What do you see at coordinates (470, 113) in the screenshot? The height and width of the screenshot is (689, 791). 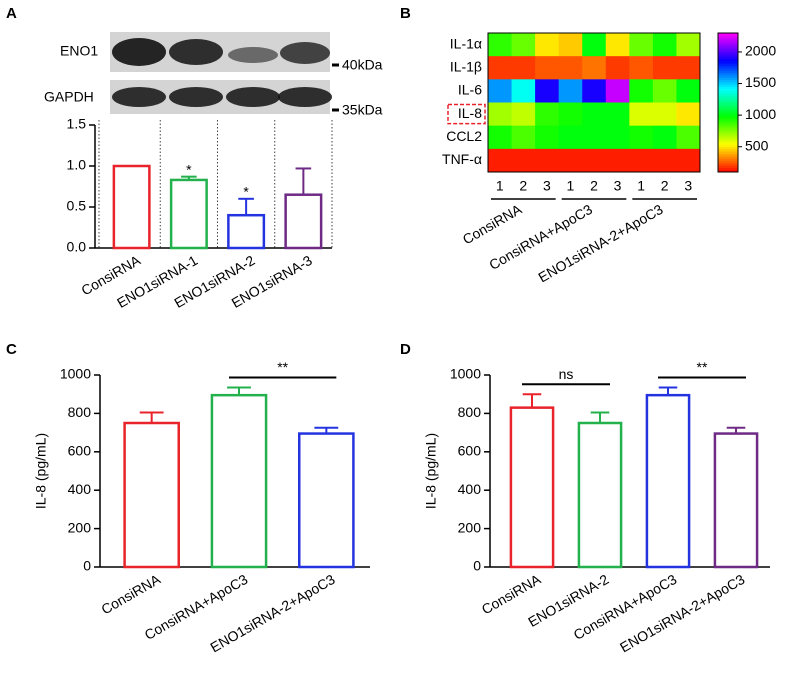 I see `row-label: IL-8` at bounding box center [470, 113].